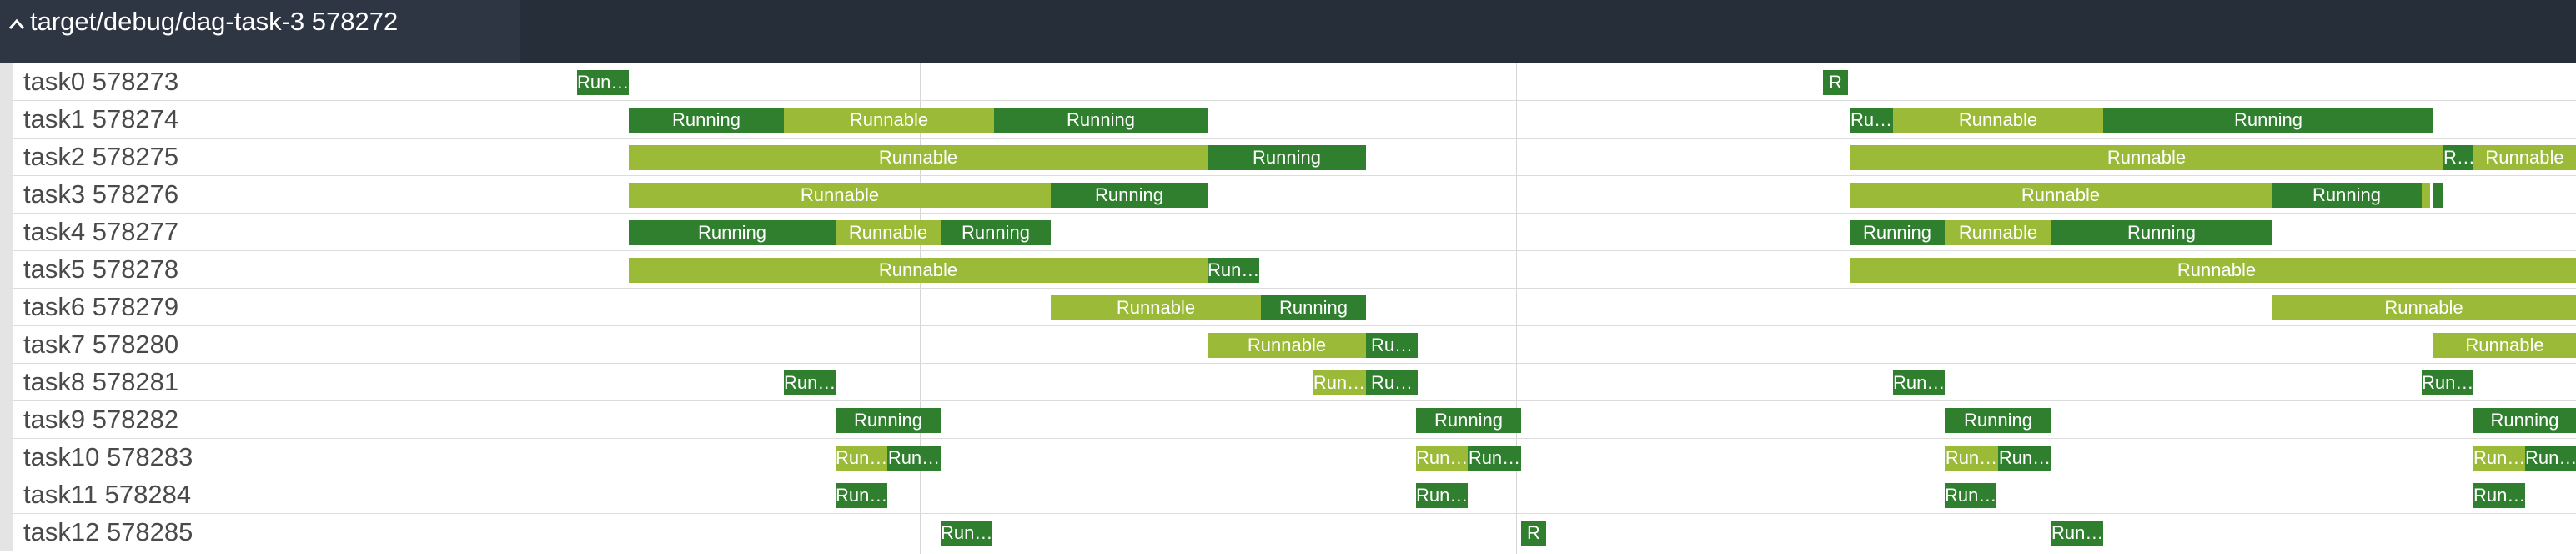 This screenshot has width=2576, height=554. I want to click on running-slice, so click(2438, 195).